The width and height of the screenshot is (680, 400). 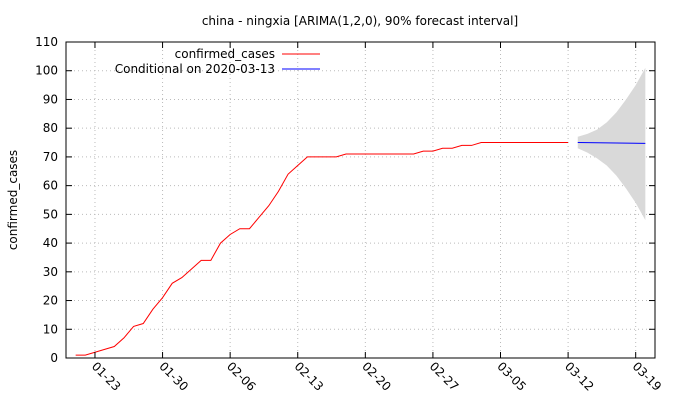 What do you see at coordinates (46, 42) in the screenshot?
I see `y-tick-label: 110` at bounding box center [46, 42].